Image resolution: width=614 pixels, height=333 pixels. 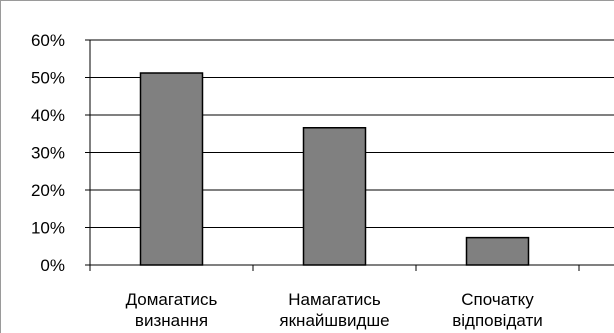 What do you see at coordinates (334, 320) in the screenshot?
I see `category-label: якнайшвидше` at bounding box center [334, 320].